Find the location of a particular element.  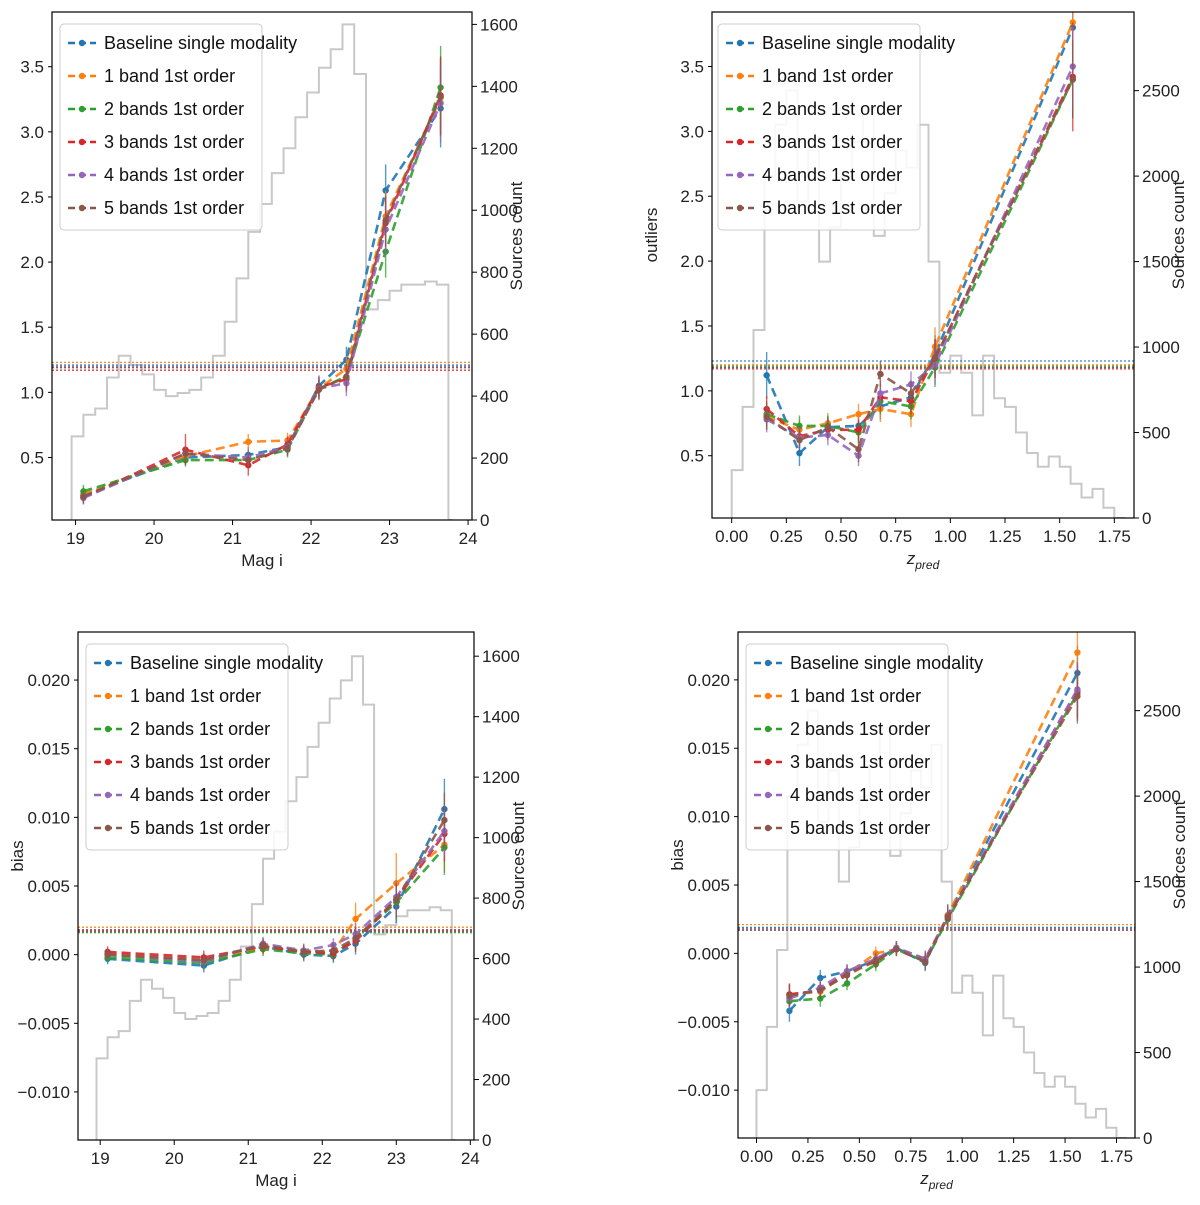

legend-item-baseline-single-modality: Baseline single modality is located at coordinates (182, 43).